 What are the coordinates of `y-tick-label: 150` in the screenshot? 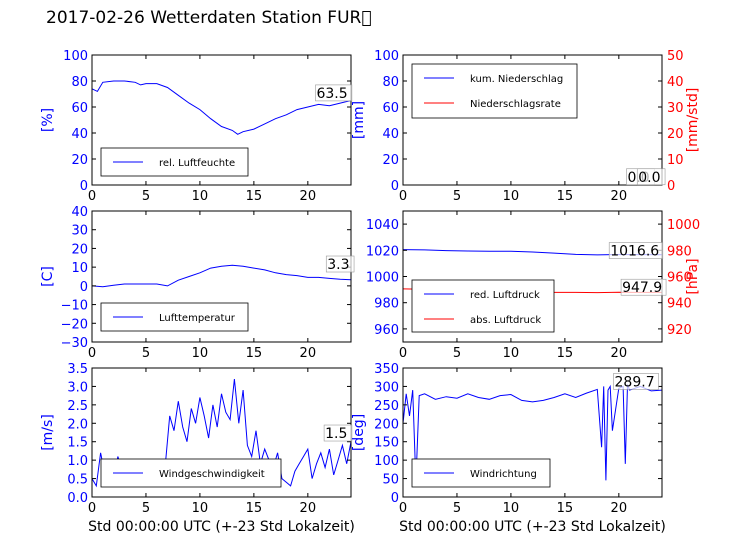 It's located at (386, 443).